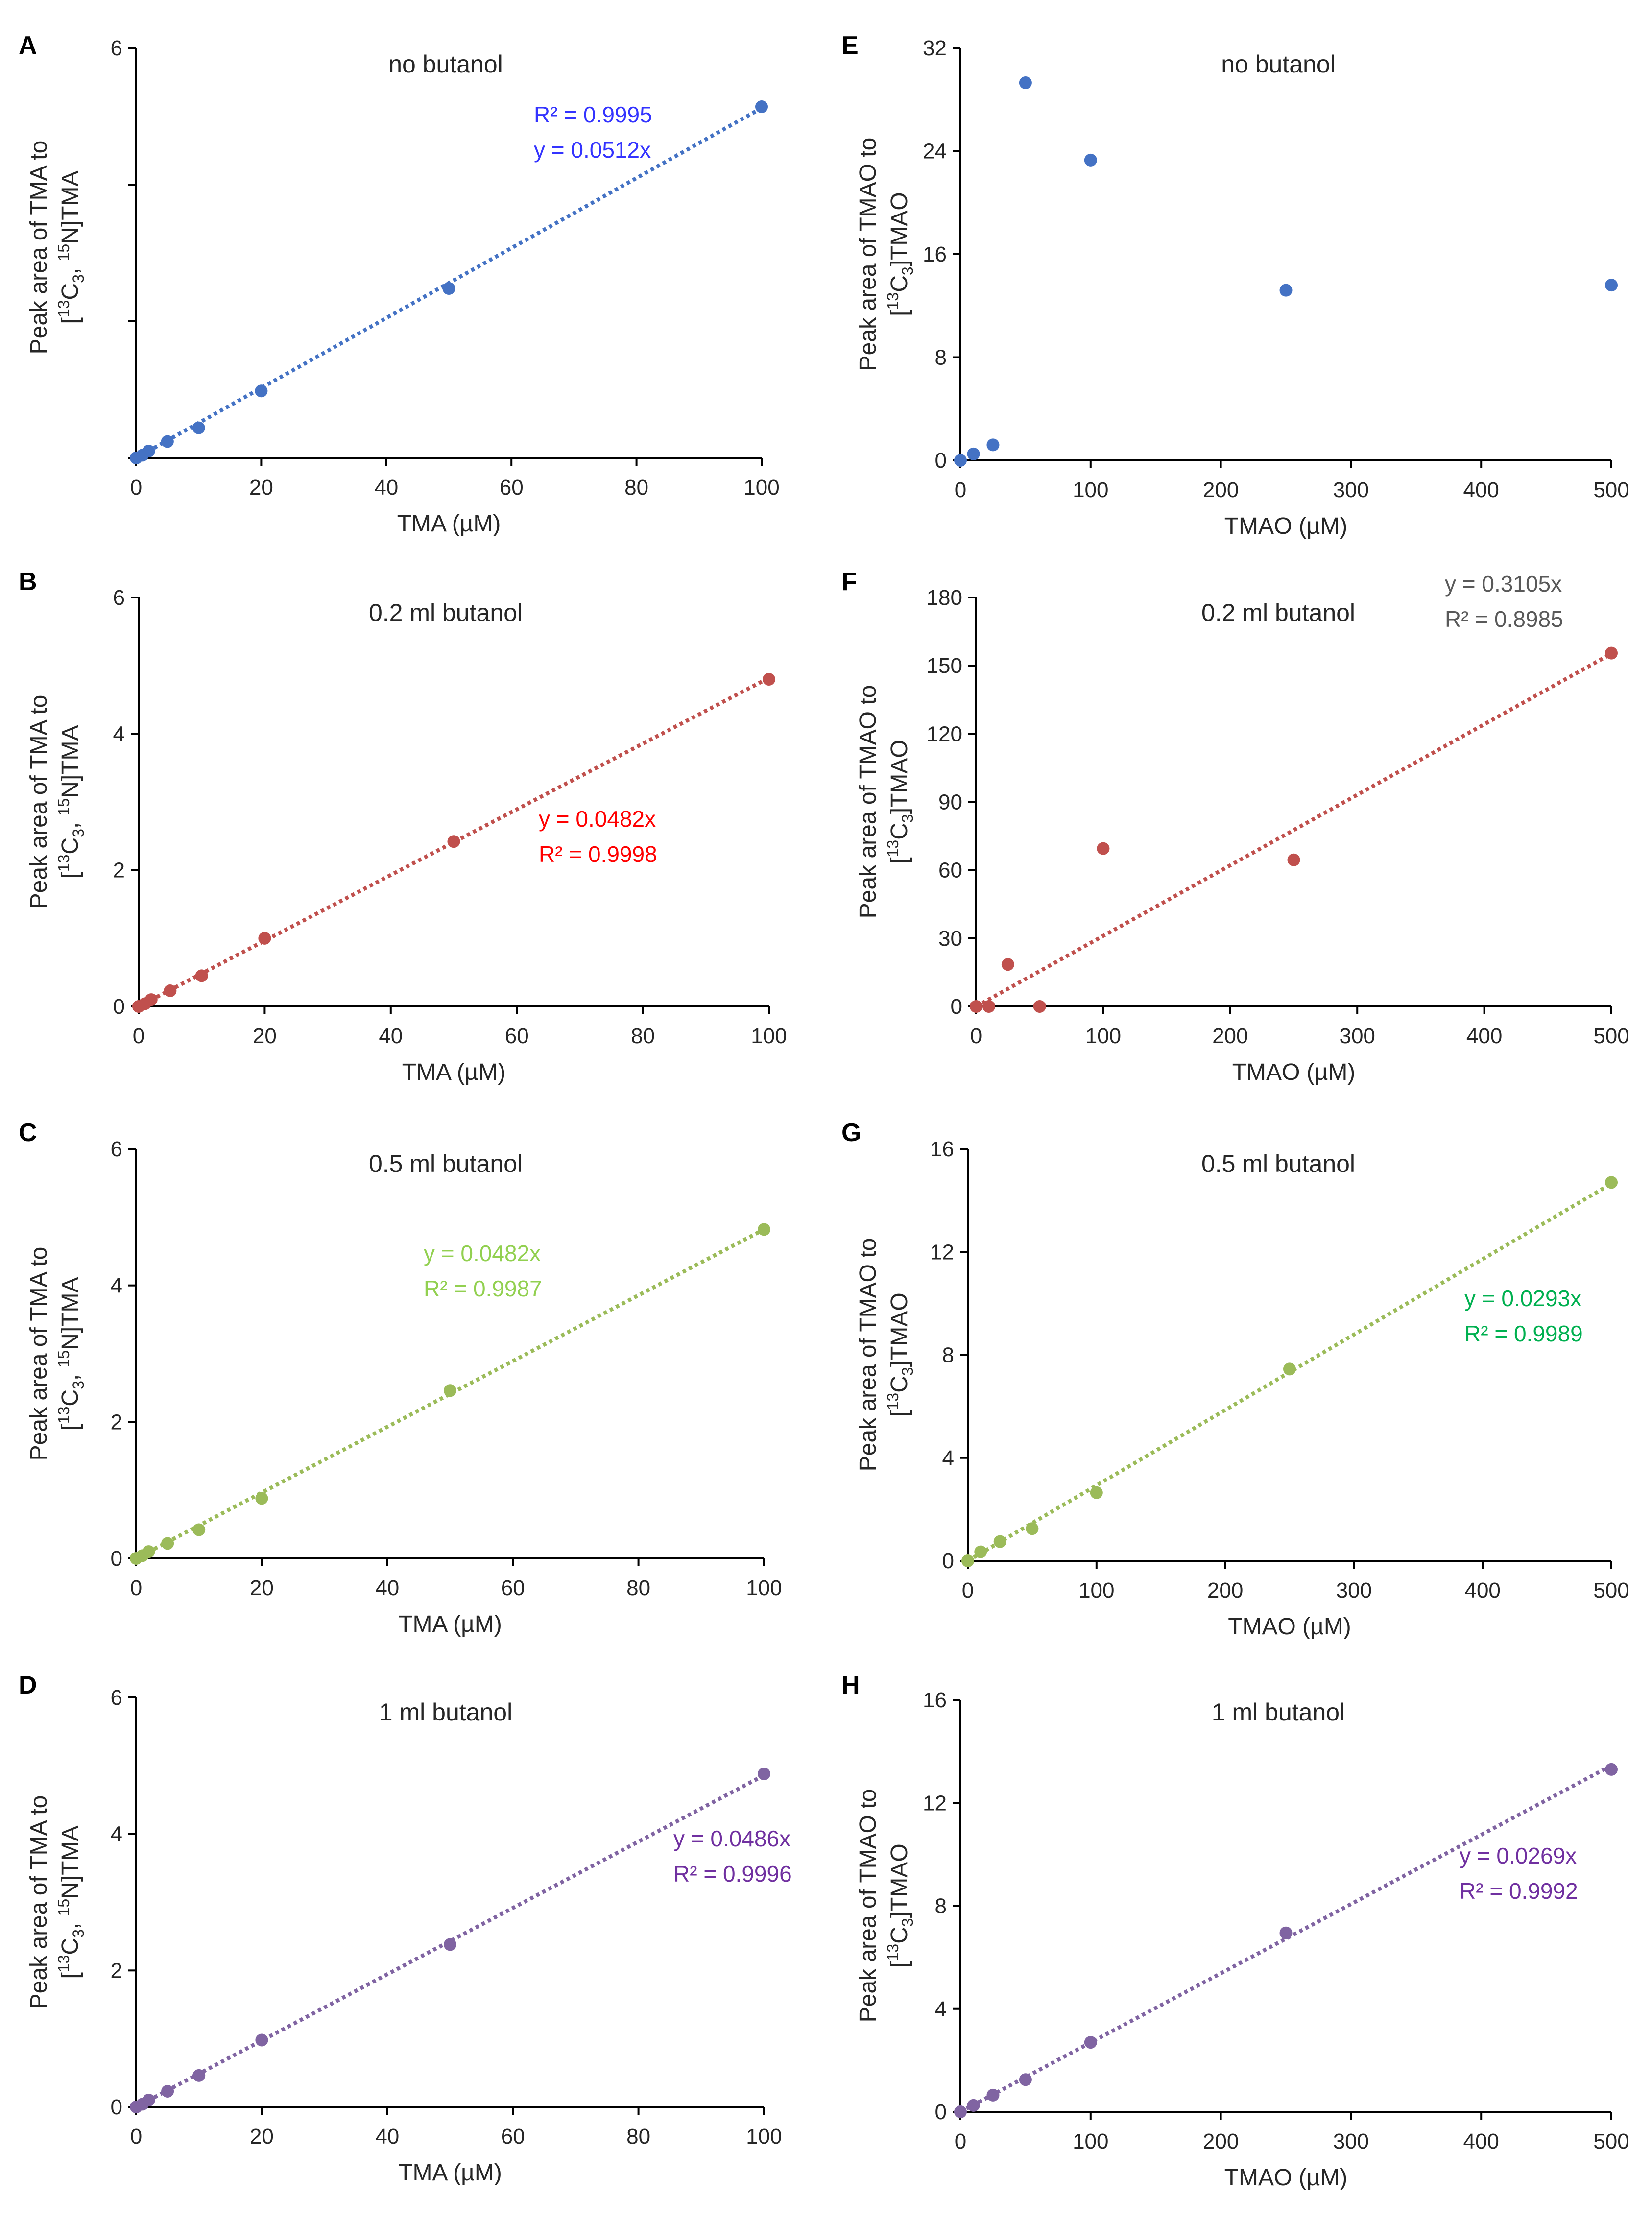  What do you see at coordinates (944, 598) in the screenshot?
I see `y-tick-label: 180` at bounding box center [944, 598].